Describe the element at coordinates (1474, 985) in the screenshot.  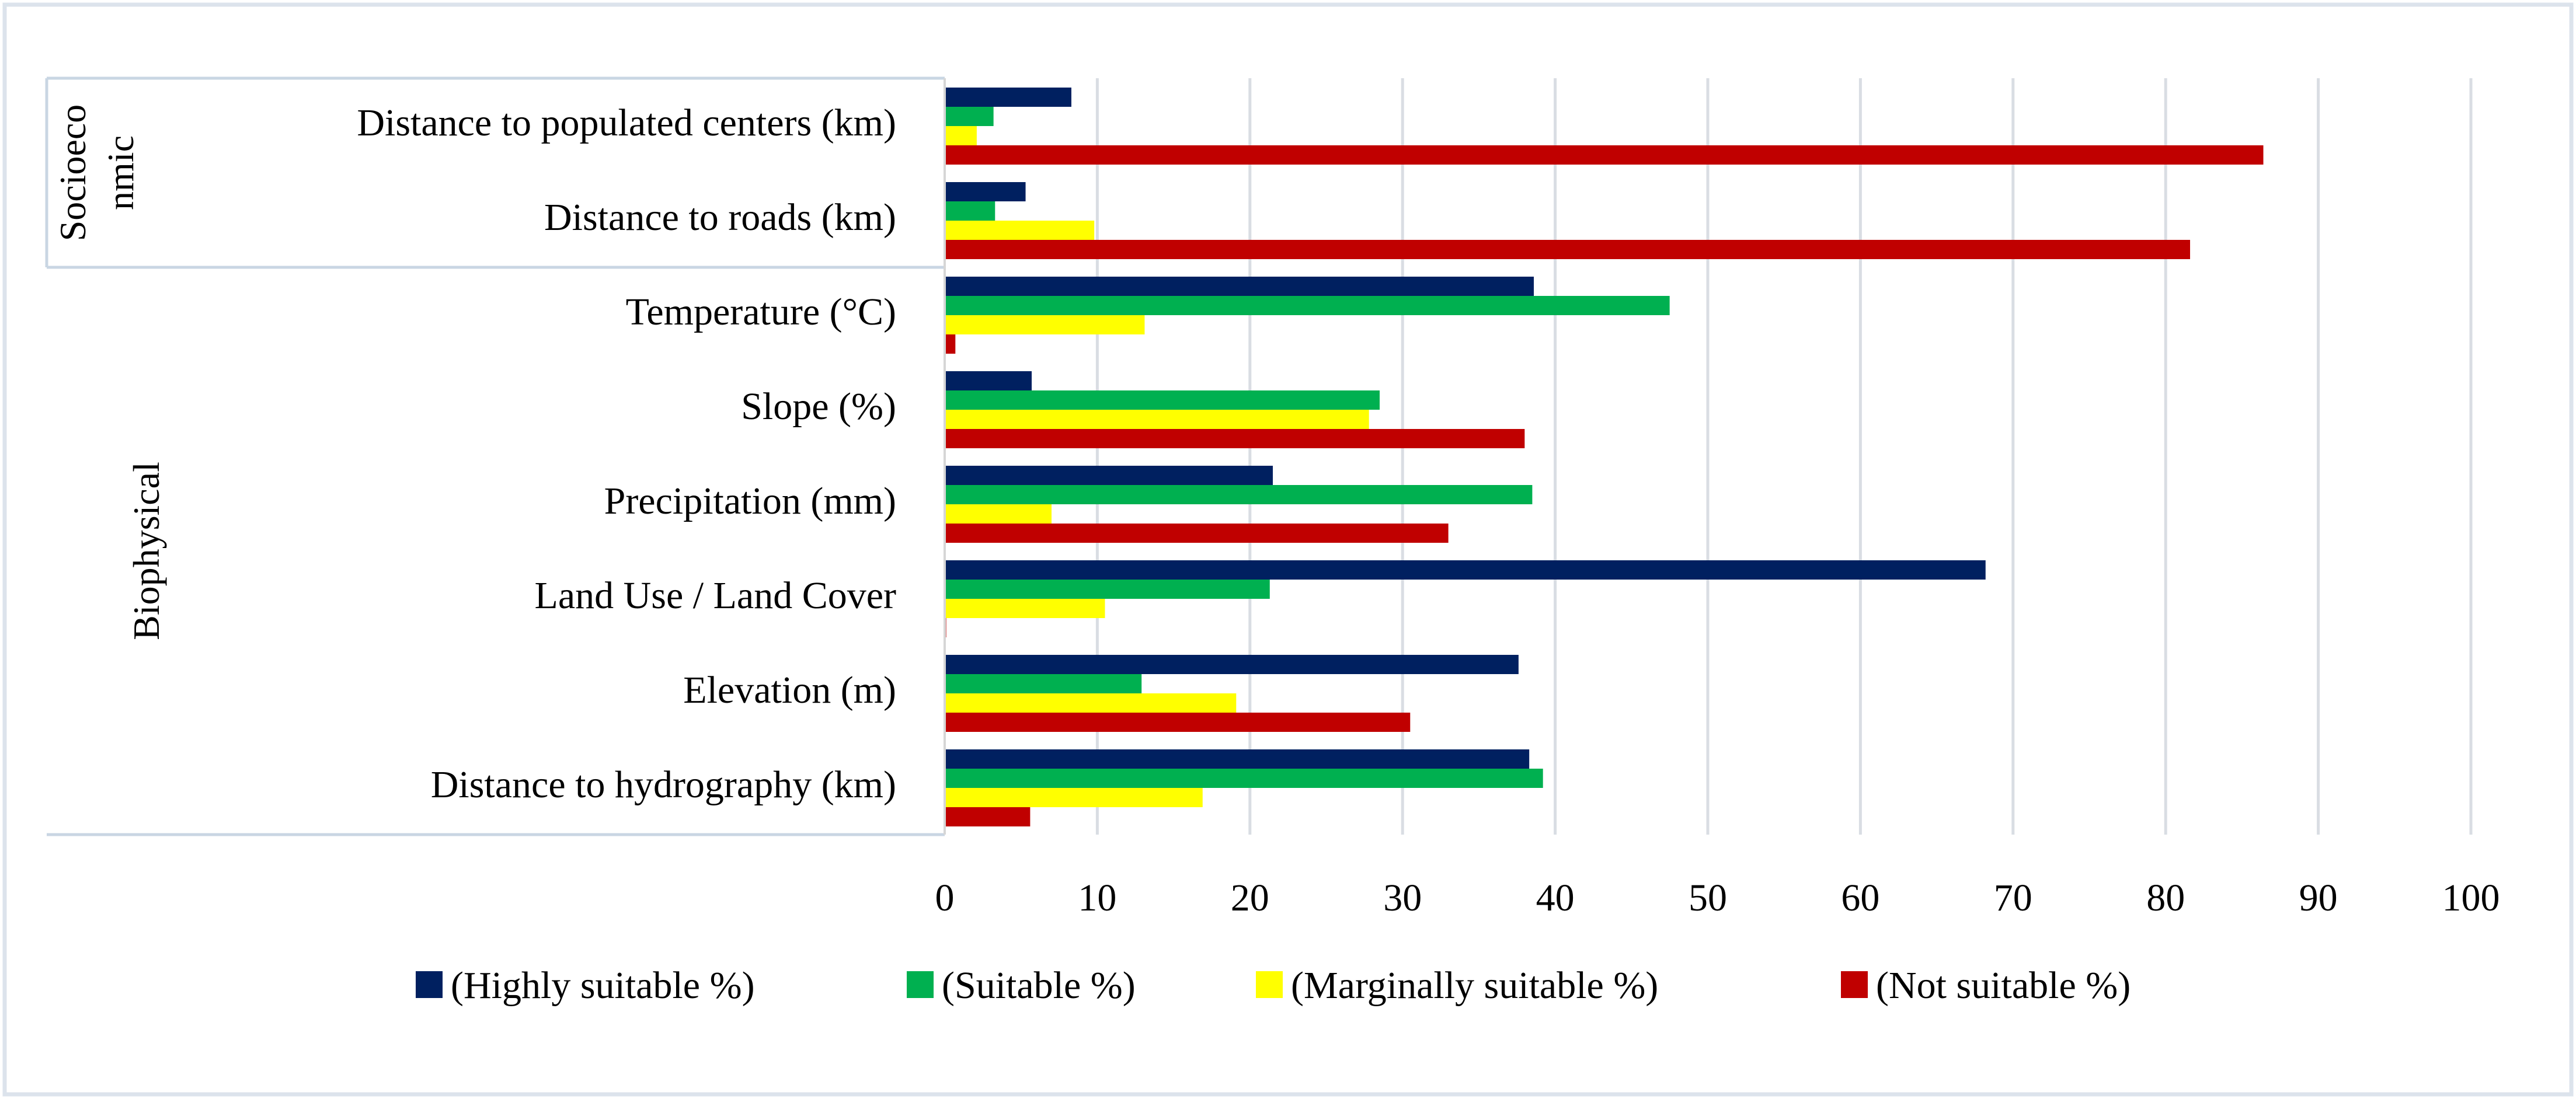
I see `legend-label: (Marginally suitable %)` at that location.